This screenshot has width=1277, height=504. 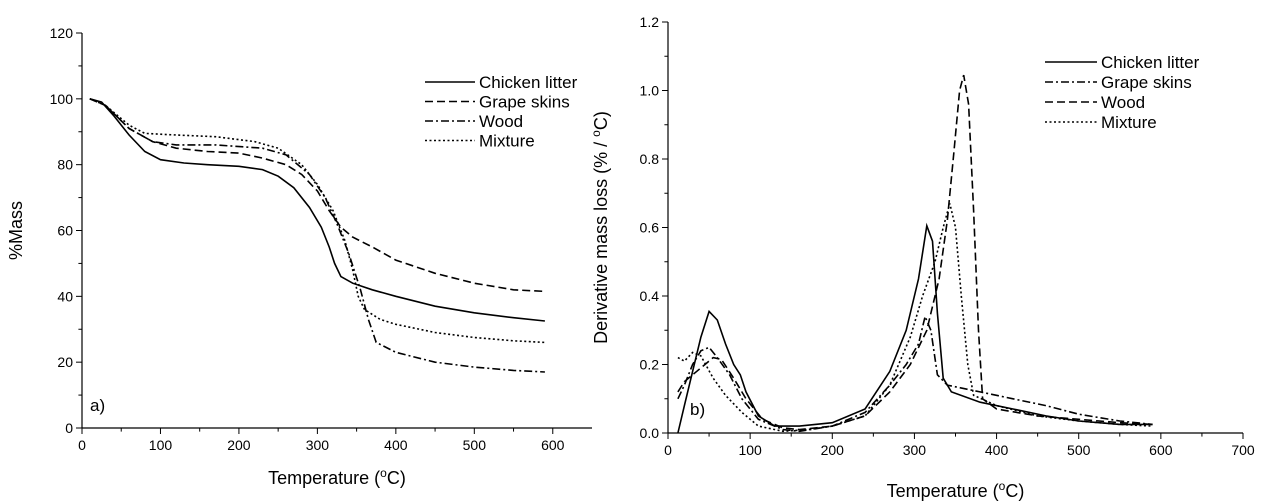 I want to click on y-axis-title: Derivative mass loss (% / oC), so click(x=600, y=227).